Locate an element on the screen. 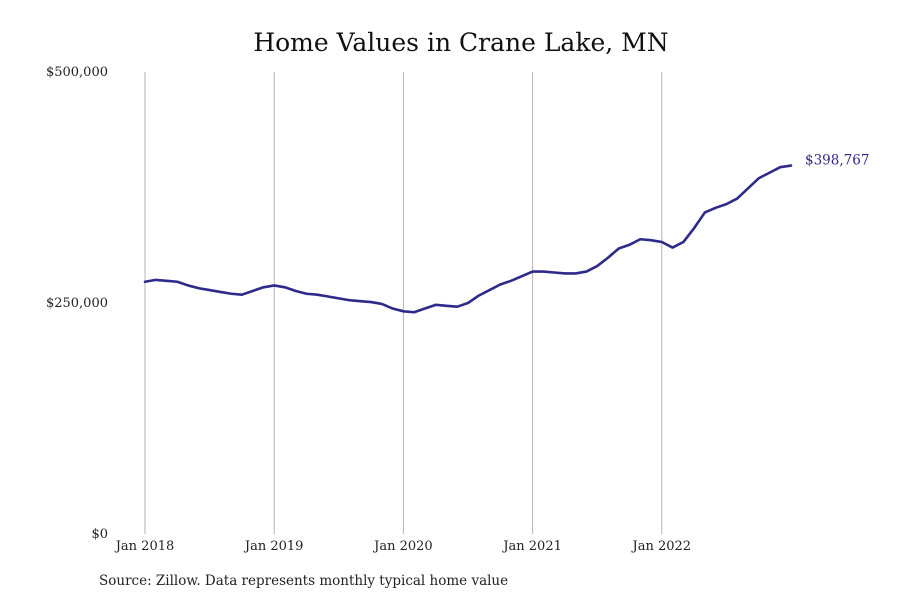  end-value-label: $398,767 is located at coordinates (837, 161).